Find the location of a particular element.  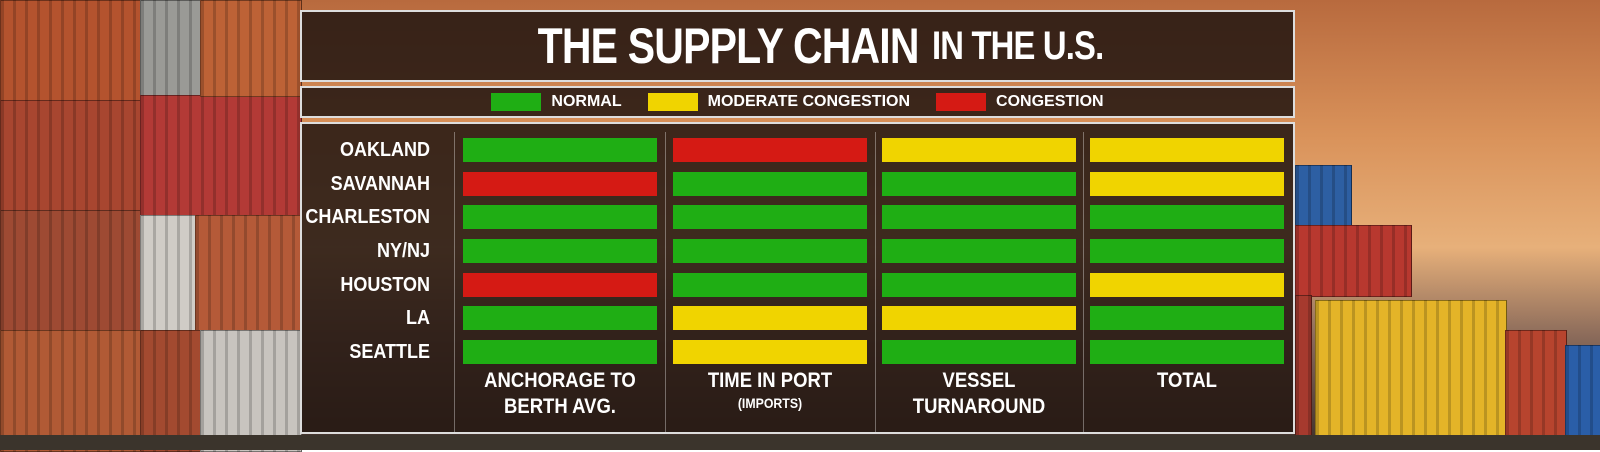

legend-label: MODERATE CONGESTION is located at coordinates (809, 101).